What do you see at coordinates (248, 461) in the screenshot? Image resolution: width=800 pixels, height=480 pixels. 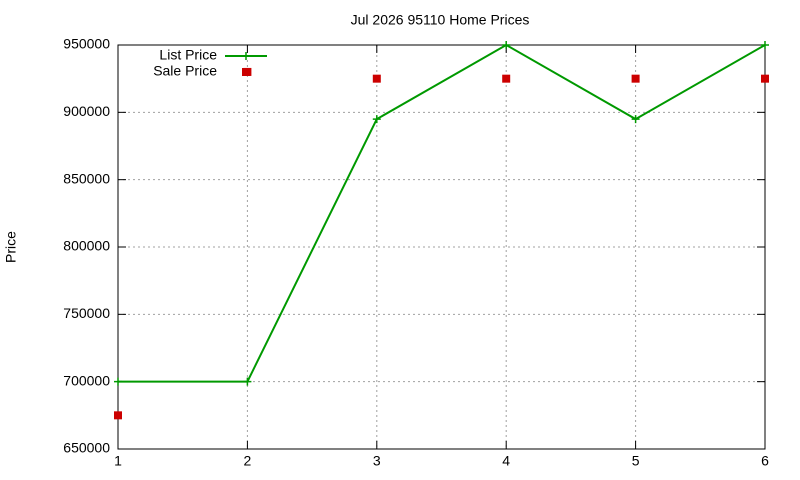 I see `x-tick-label: 2` at bounding box center [248, 461].